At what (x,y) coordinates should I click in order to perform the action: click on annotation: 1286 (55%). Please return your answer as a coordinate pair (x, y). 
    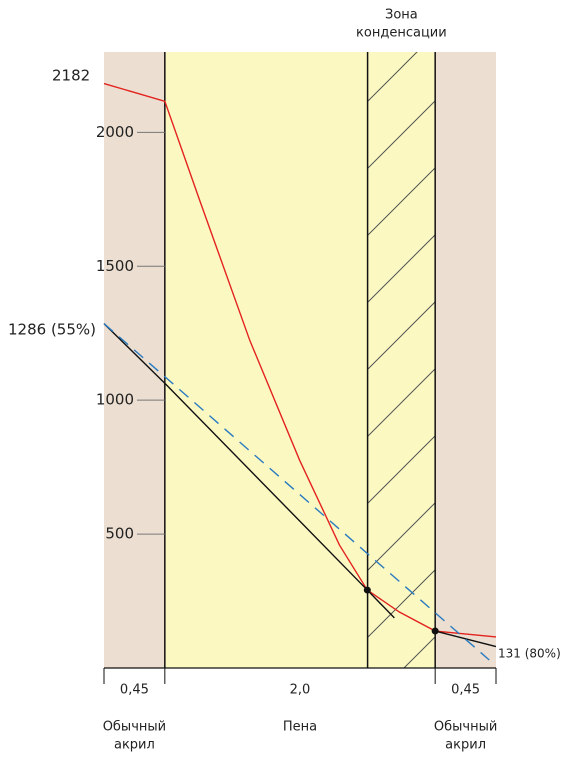
    Looking at the image, I should click on (52, 330).